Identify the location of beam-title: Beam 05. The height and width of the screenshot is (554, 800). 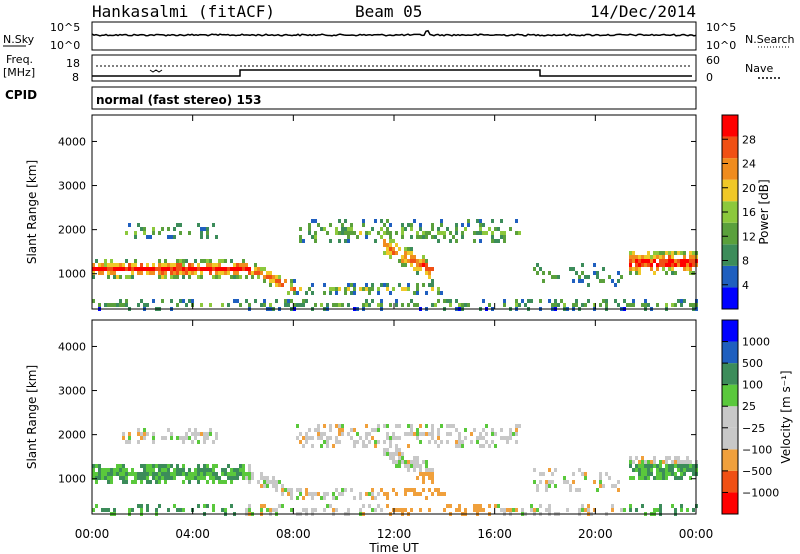
(388, 11).